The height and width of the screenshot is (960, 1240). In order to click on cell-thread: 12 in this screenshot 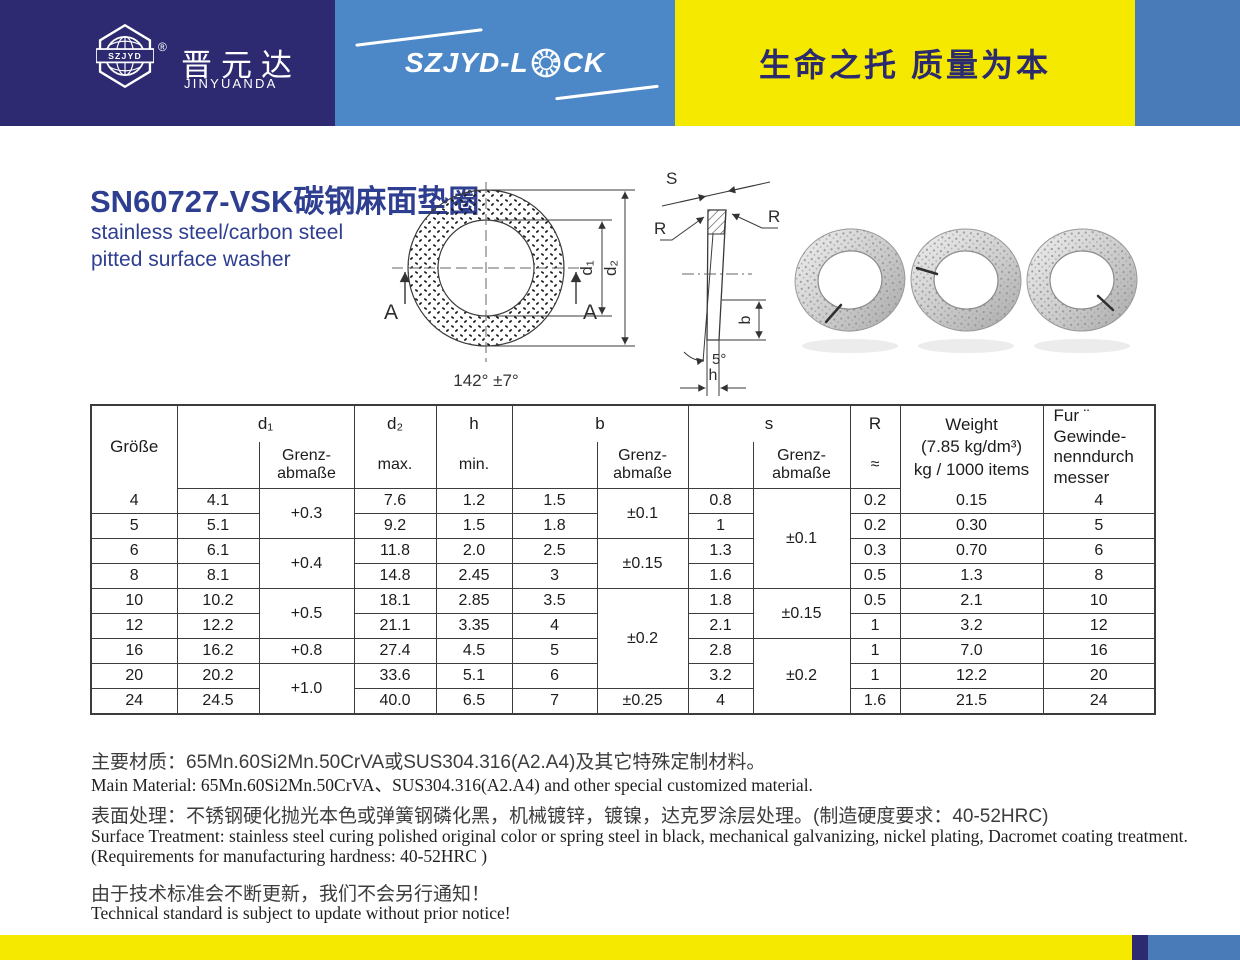, I will do `click(1099, 626)`.